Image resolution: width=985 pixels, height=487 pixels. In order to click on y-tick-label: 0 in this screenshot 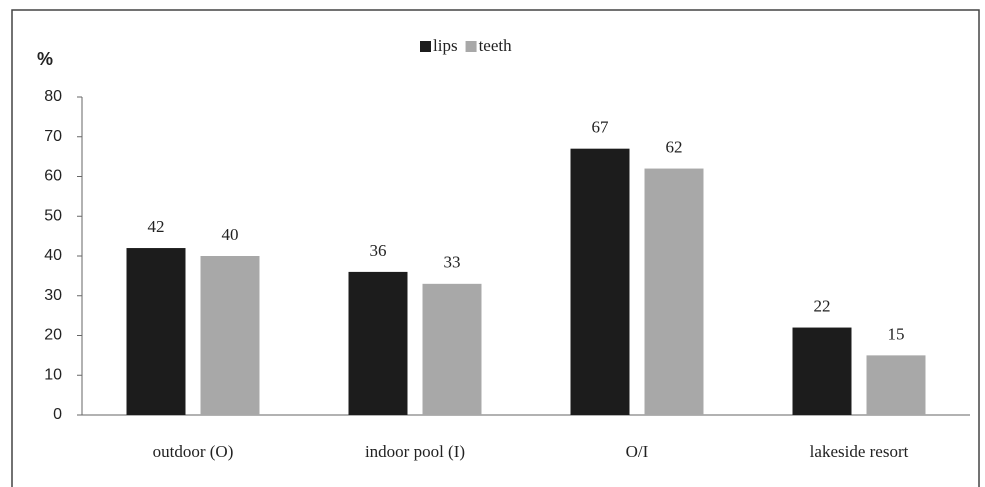, I will do `click(57, 414)`.